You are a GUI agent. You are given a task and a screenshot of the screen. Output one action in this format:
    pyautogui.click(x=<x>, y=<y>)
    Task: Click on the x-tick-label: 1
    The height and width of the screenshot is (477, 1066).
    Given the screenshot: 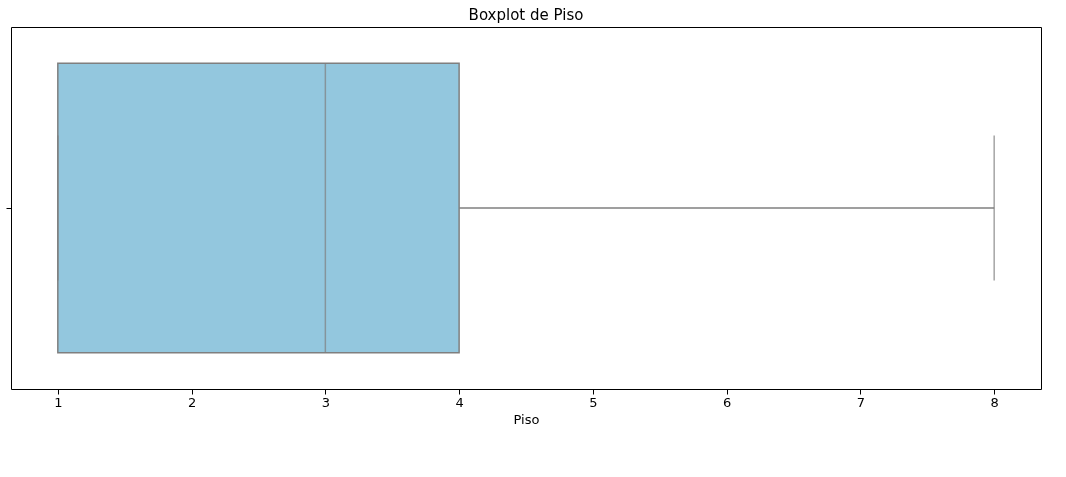 What is the action you would take?
    pyautogui.click(x=58, y=402)
    